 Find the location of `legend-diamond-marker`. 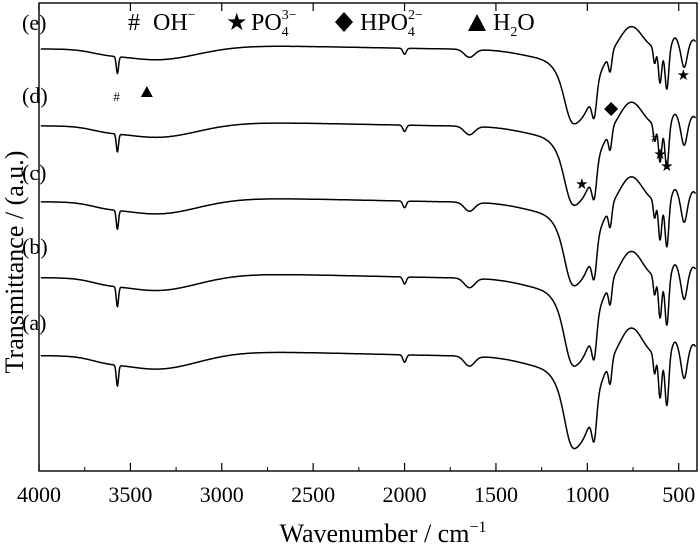

legend-diamond-marker is located at coordinates (344, 22).